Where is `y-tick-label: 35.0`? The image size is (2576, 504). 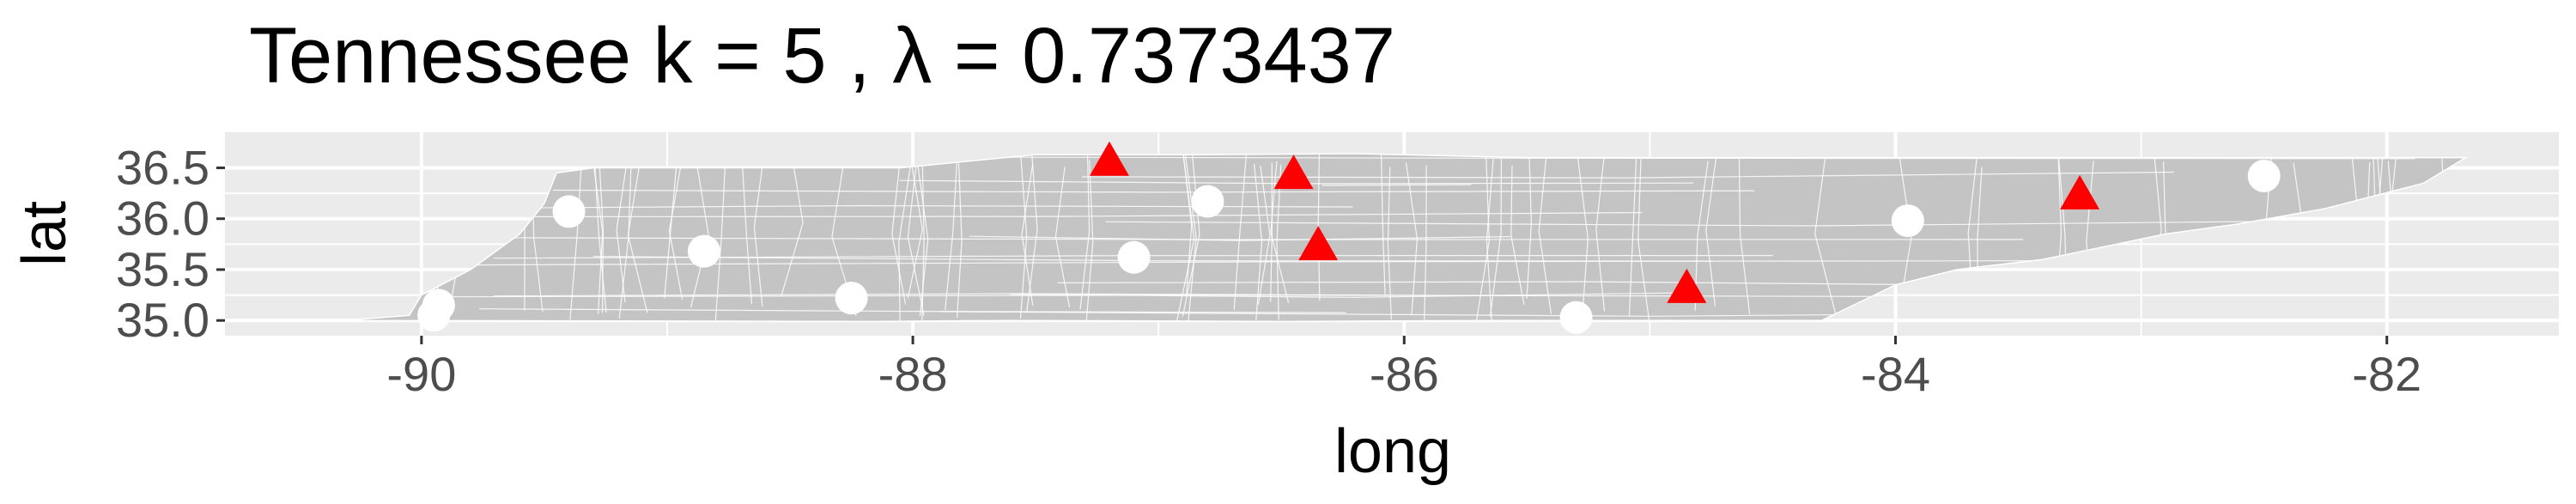 y-tick-label: 35.0 is located at coordinates (163, 320).